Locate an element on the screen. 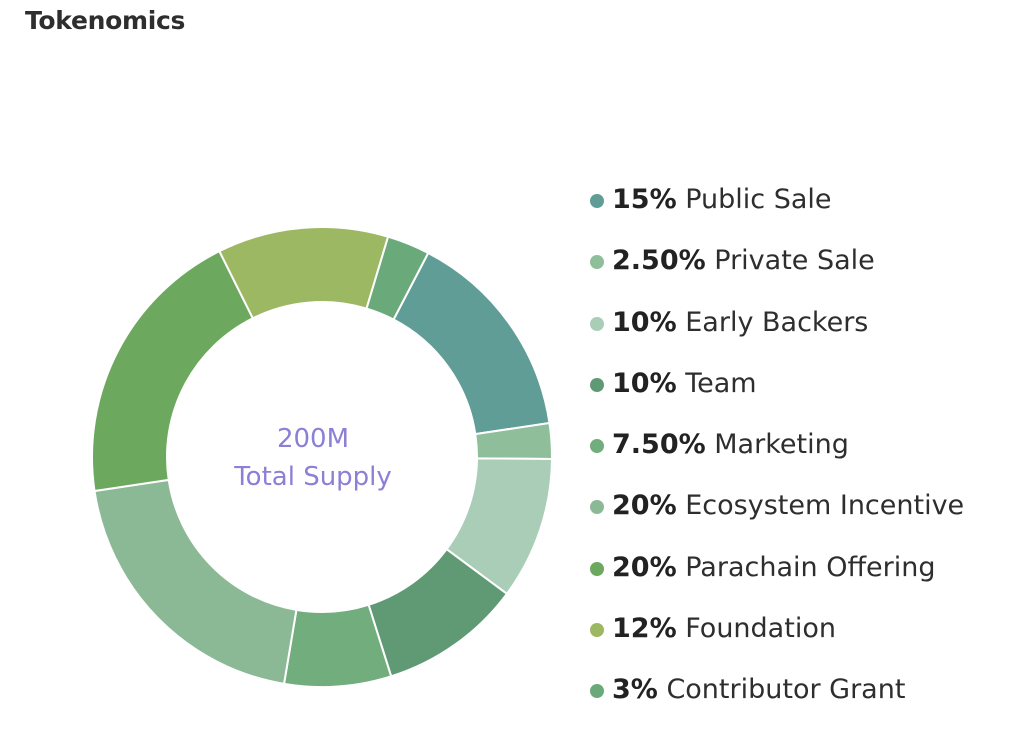 This screenshot has height=754, width=1024. legend-percentage: 7.50% is located at coordinates (659, 445).